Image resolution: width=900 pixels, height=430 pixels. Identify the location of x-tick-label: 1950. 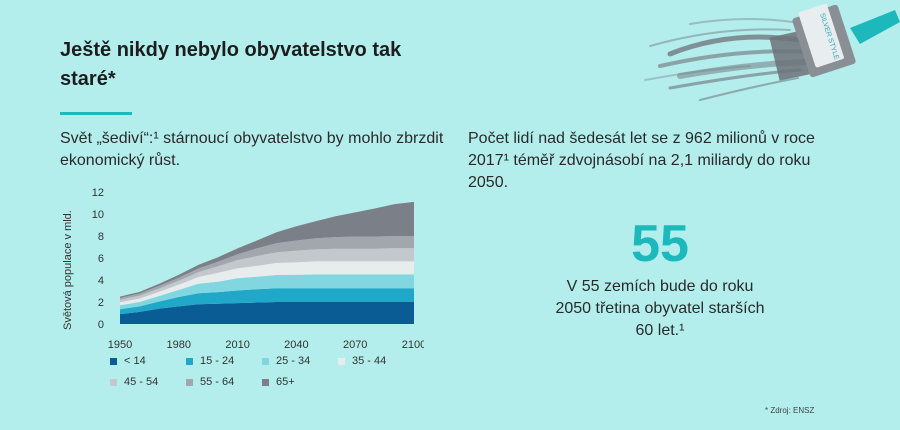
(120, 345).